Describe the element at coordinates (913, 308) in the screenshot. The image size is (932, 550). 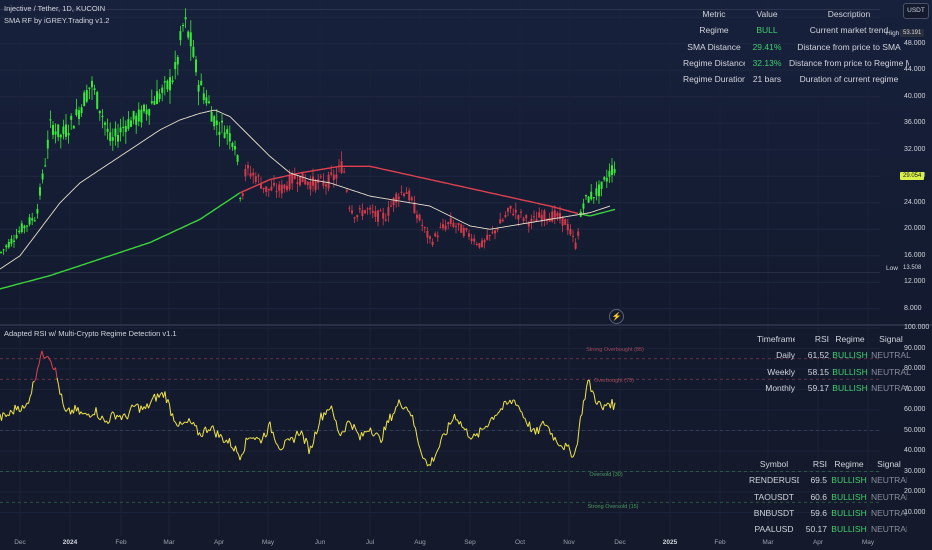
I see `price-tick-label: 8.000` at that location.